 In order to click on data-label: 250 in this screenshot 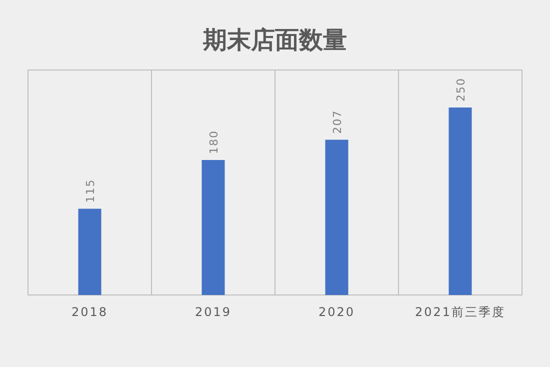, I will do `click(461, 90)`.